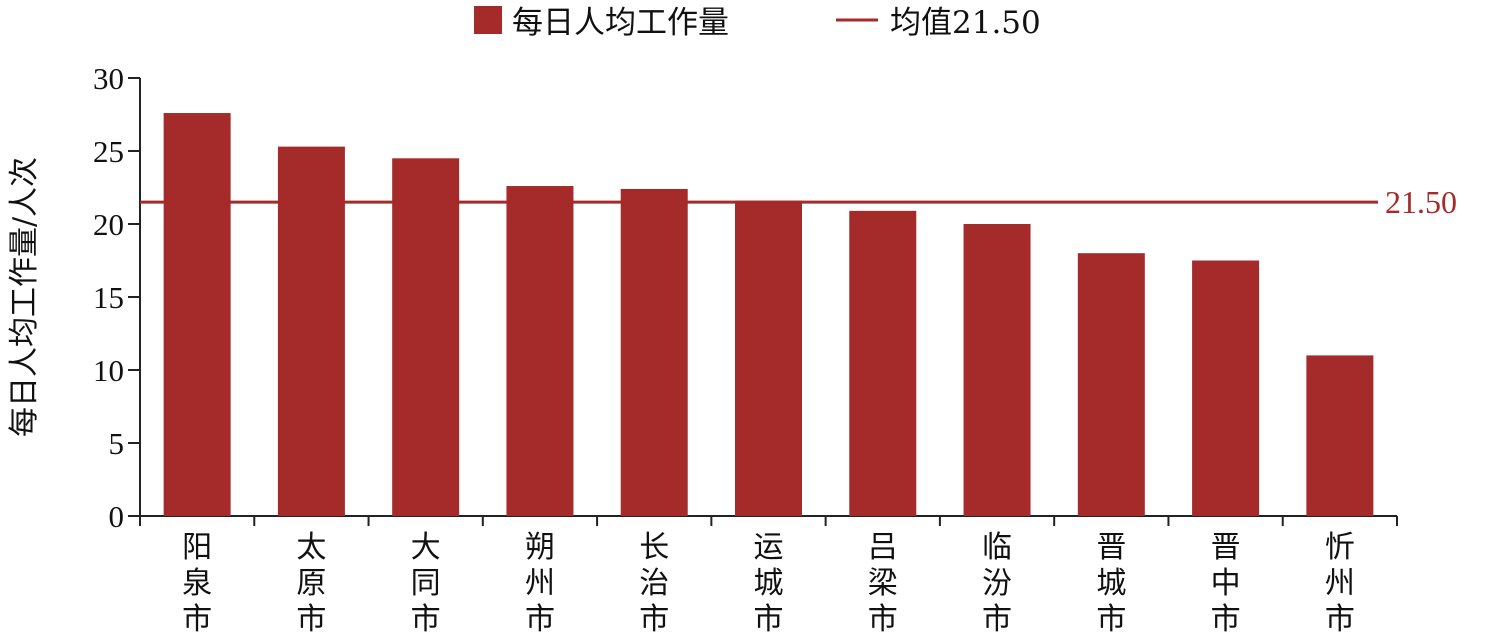  Describe the element at coordinates (997, 583) in the screenshot. I see `x-tick-label: 临汾市` at that location.